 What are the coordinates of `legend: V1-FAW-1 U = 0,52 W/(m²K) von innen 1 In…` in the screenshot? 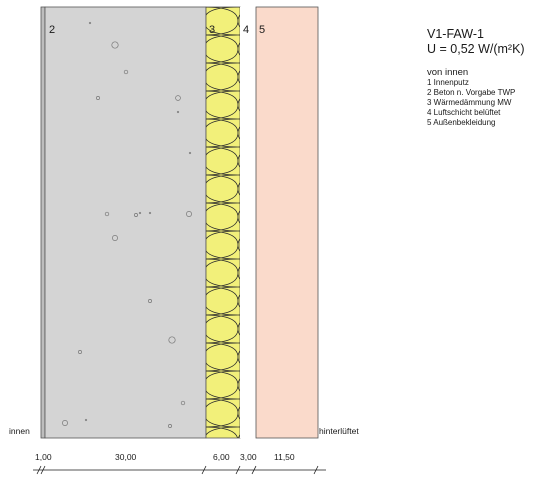 It's located at (492, 77).